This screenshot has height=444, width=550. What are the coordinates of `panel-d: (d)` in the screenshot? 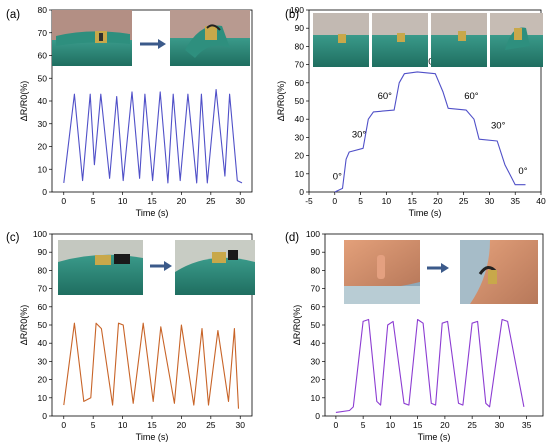 It's located at (292, 238).